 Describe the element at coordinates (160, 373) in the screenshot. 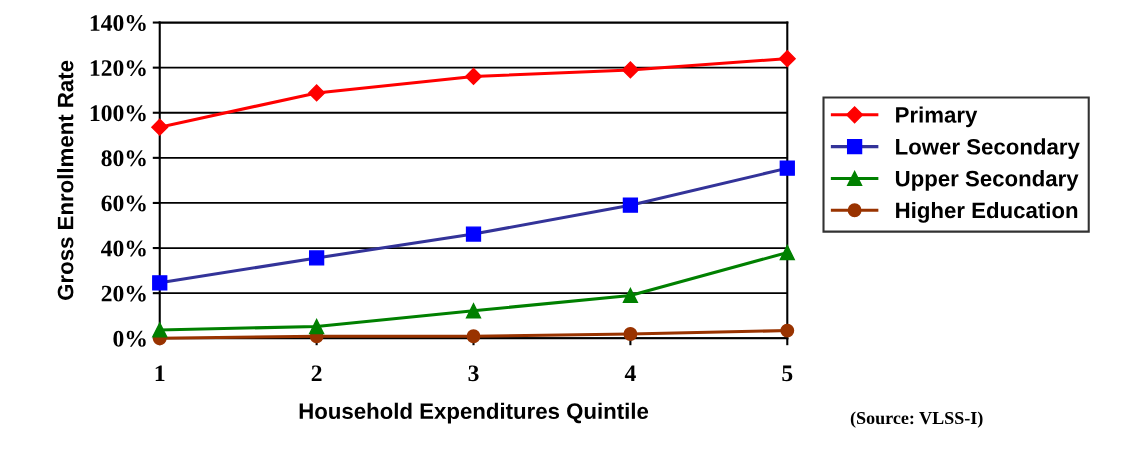

I see `x-tick-label: 1` at that location.